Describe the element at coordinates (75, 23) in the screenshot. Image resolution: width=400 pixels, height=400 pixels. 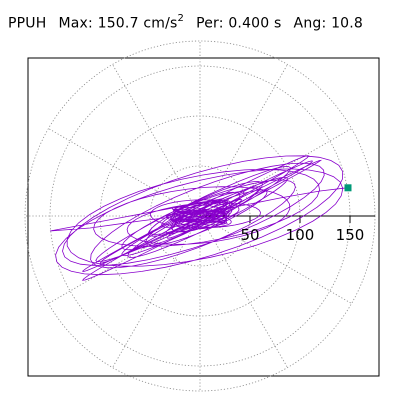
I see `max-label: Max:` at that location.